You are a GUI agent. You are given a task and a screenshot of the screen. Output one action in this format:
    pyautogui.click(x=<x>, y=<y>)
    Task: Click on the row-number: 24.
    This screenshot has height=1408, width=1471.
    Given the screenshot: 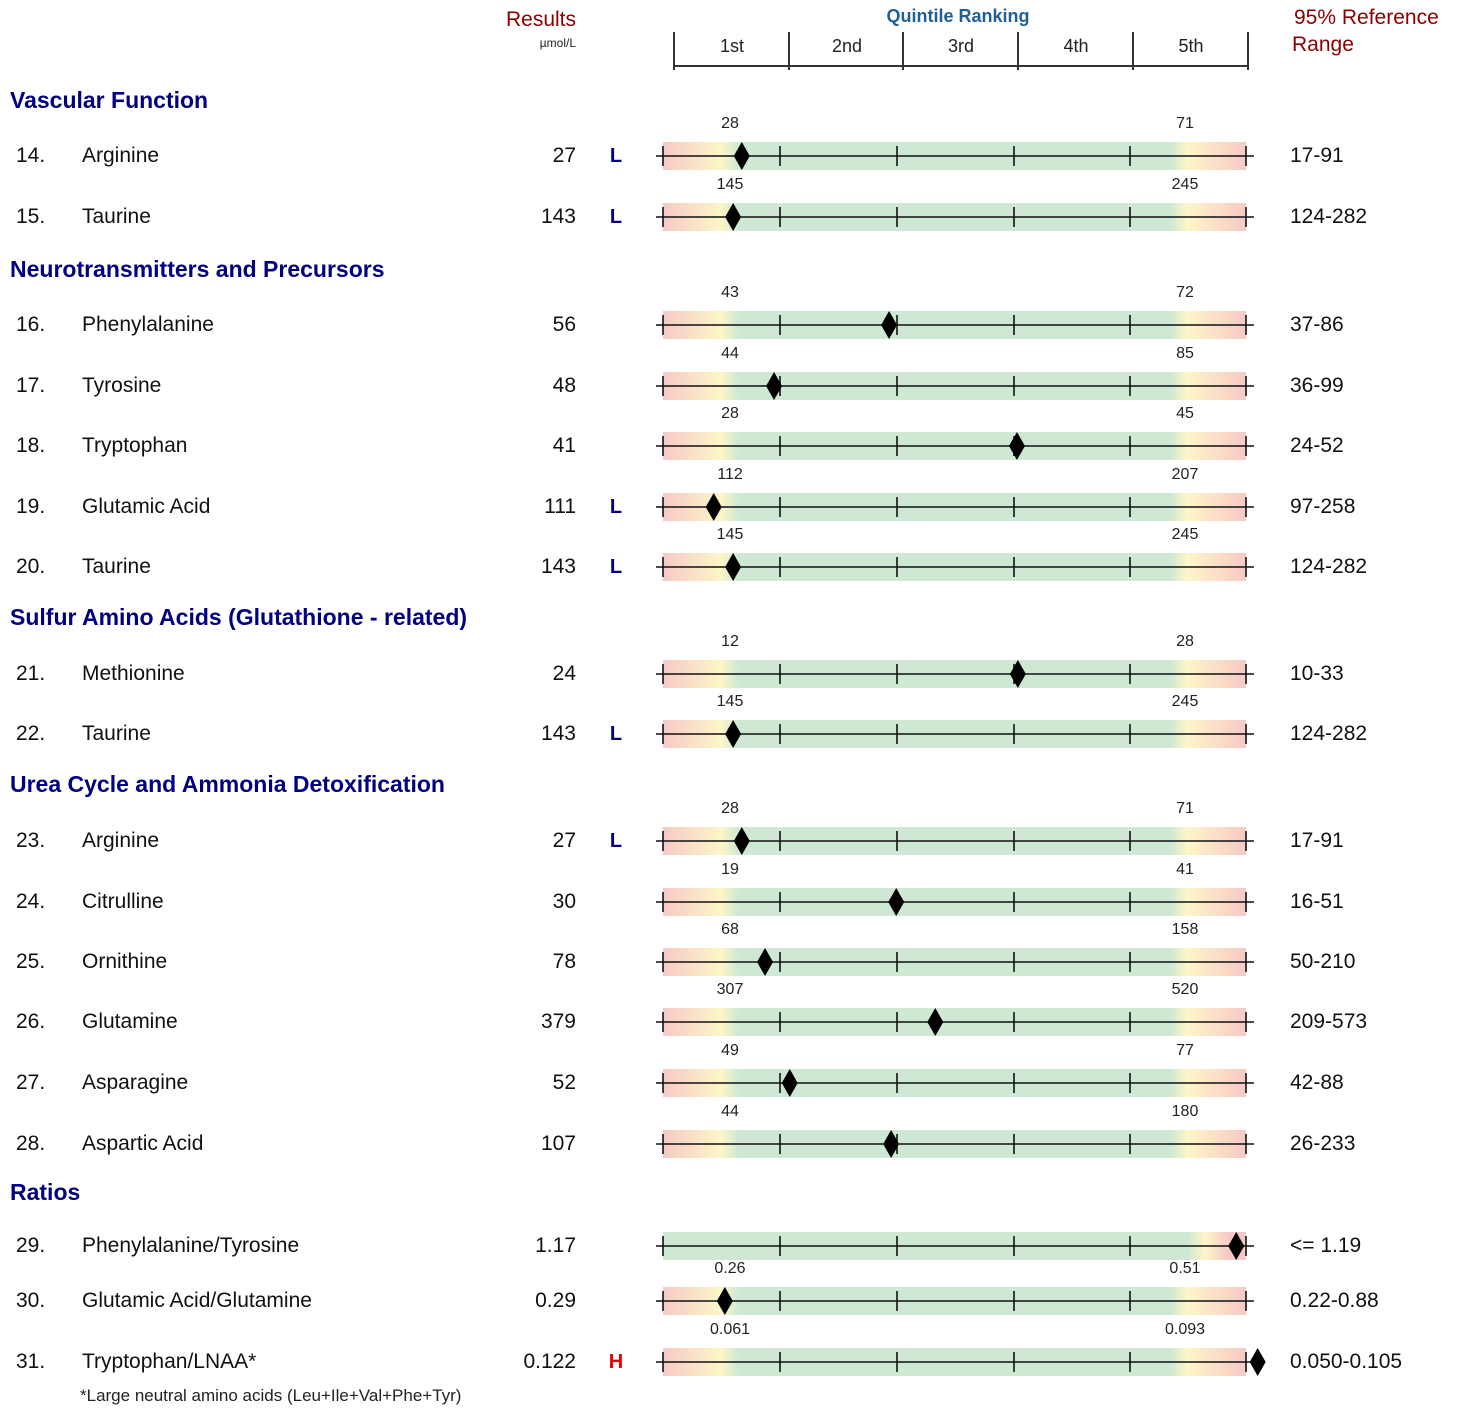 What is the action you would take?
    pyautogui.click(x=31, y=901)
    